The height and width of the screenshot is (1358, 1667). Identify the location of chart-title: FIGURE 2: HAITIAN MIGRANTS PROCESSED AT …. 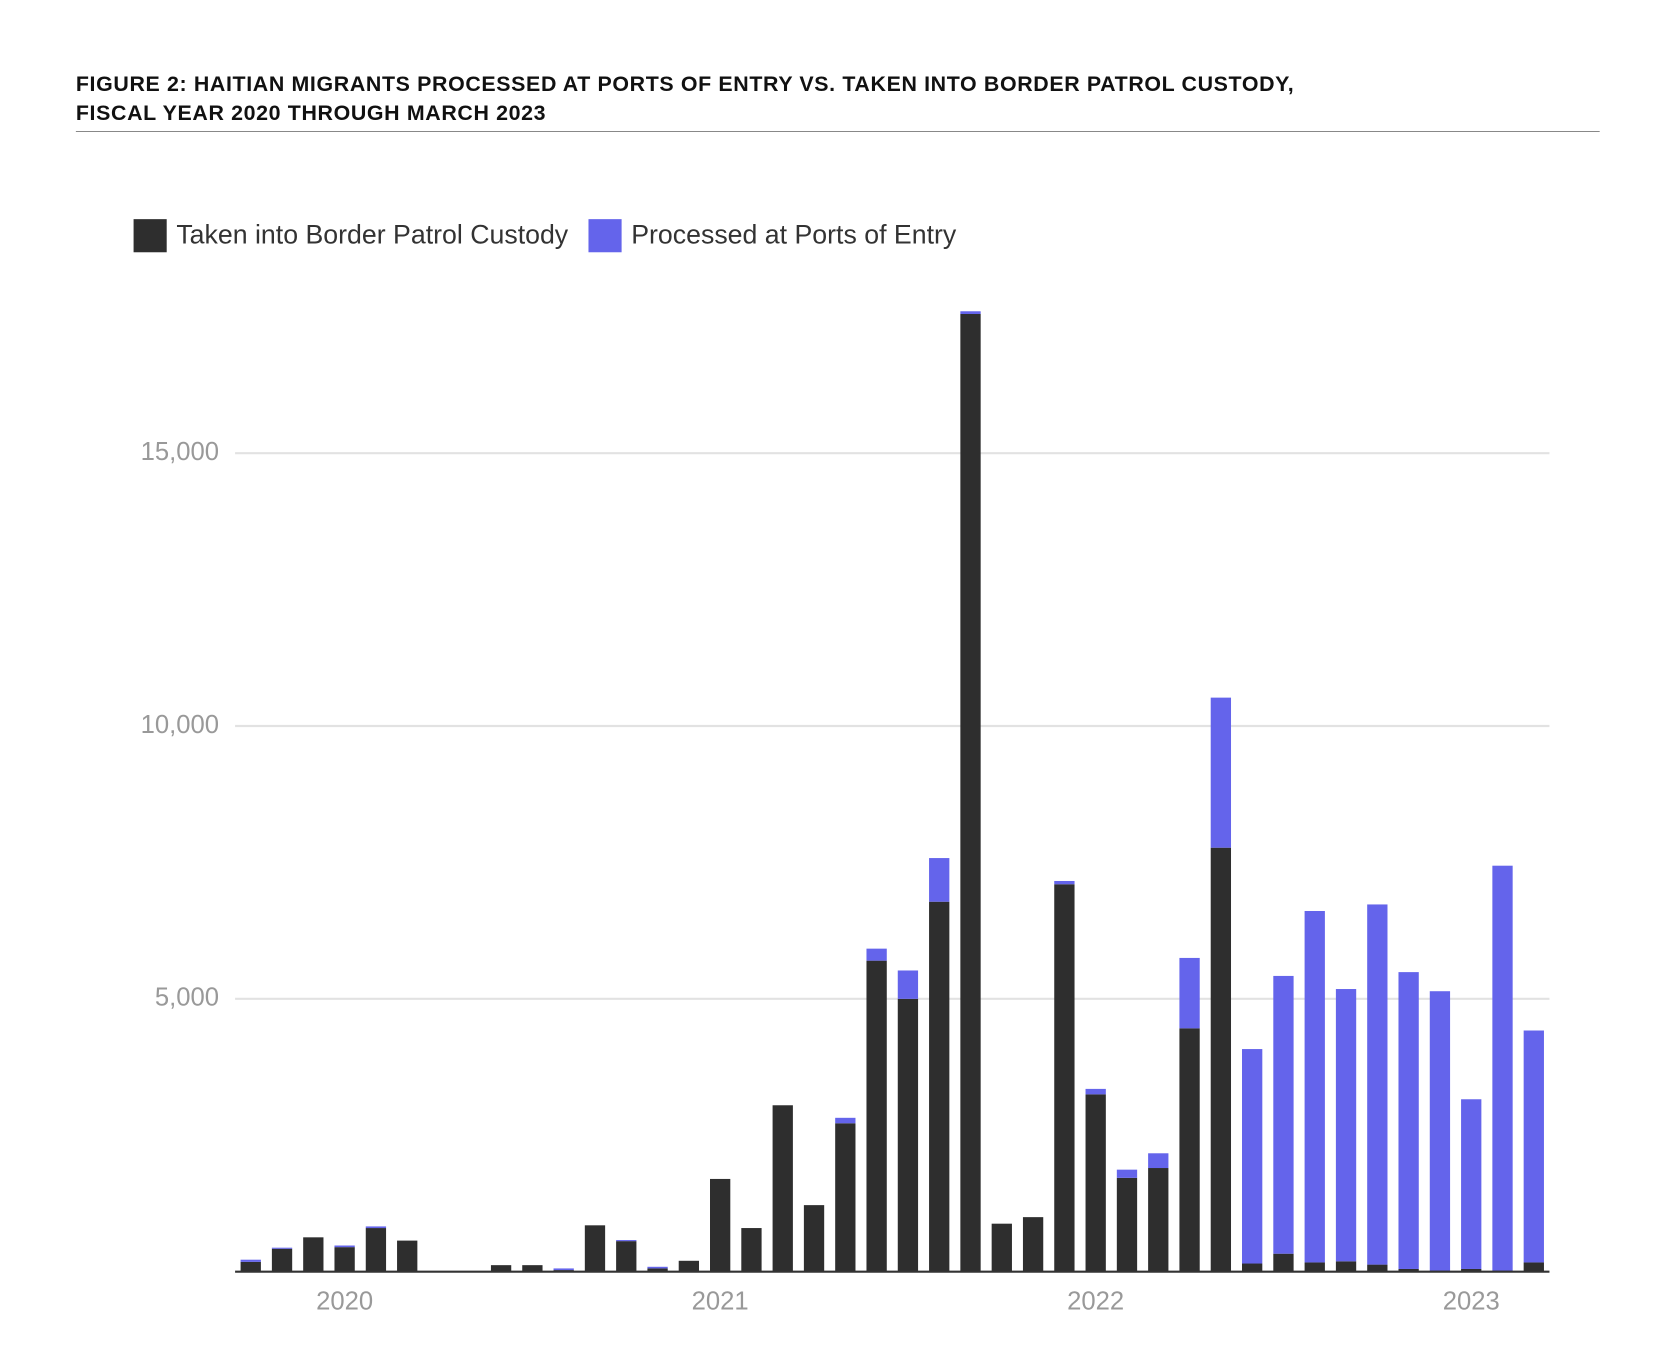
(685, 84).